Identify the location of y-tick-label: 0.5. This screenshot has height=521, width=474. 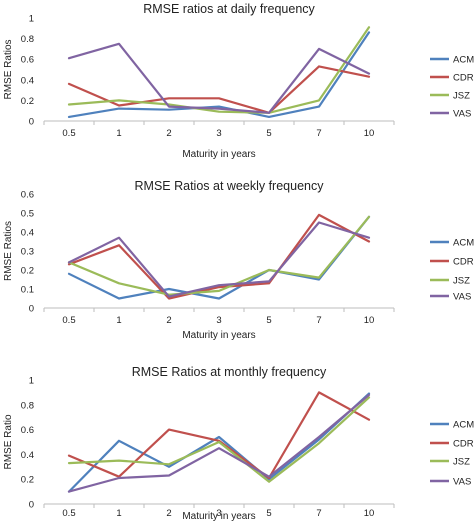
(27, 214).